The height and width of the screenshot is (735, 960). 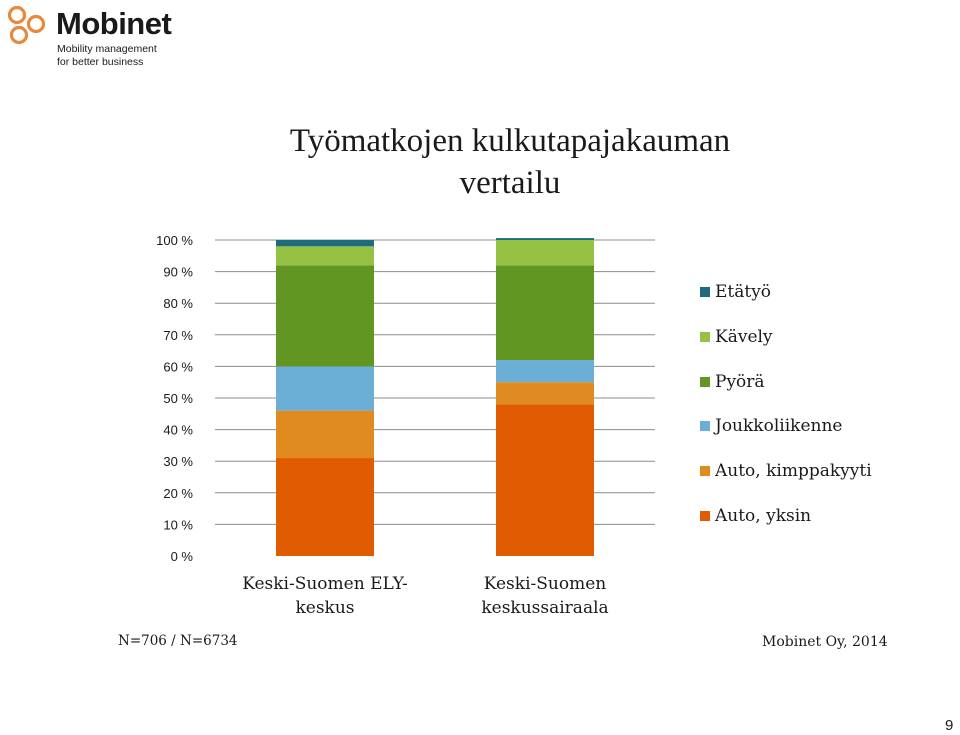 I want to click on legend-label: Pyörä, so click(x=740, y=381).